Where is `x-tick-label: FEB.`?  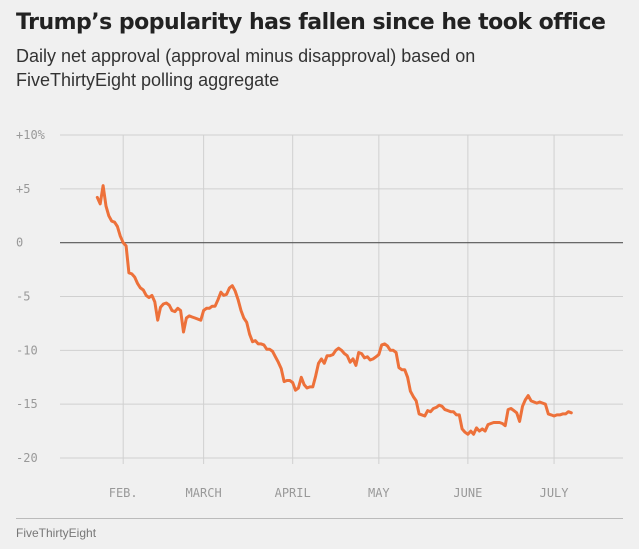 x-tick-label: FEB. is located at coordinates (123, 493).